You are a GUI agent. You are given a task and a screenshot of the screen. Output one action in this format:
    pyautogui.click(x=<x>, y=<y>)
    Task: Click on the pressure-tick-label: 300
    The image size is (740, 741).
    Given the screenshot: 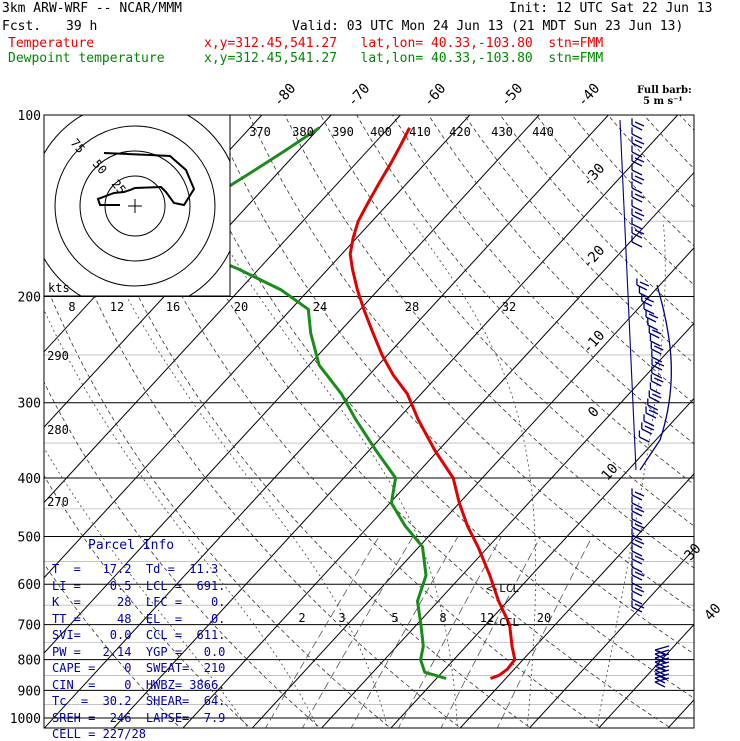 What is the action you would take?
    pyautogui.click(x=29, y=404)
    